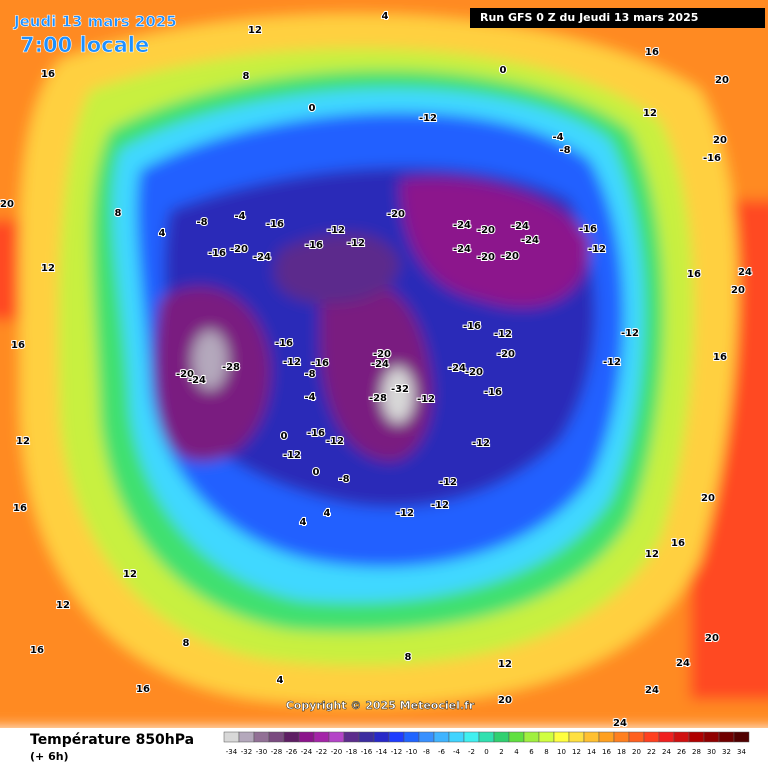 This screenshot has height=772, width=768. Describe the element at coordinates (321, 752) in the screenshot. I see `scale-label: -22` at that location.